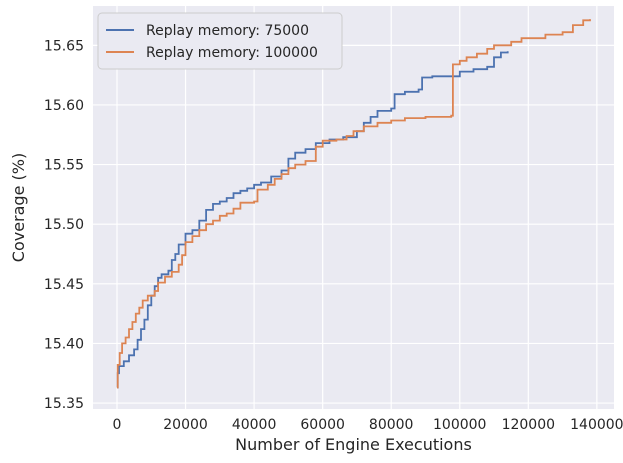 The height and width of the screenshot is (463, 623). What do you see at coordinates (254, 425) in the screenshot?
I see `x-tick-label: 40000` at bounding box center [254, 425].